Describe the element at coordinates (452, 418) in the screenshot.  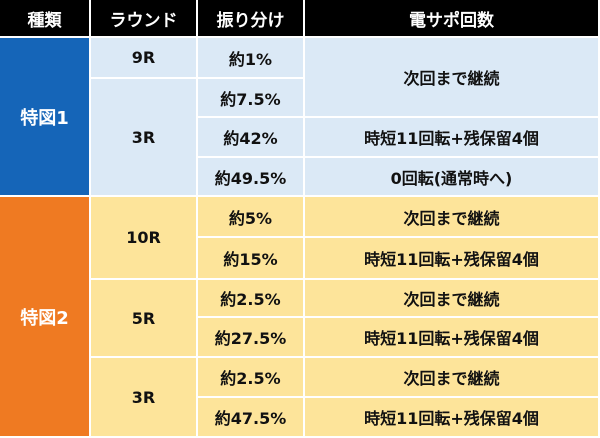
I see `tokuzu2-support-6: 時短11回転+残保留4個` at that location.